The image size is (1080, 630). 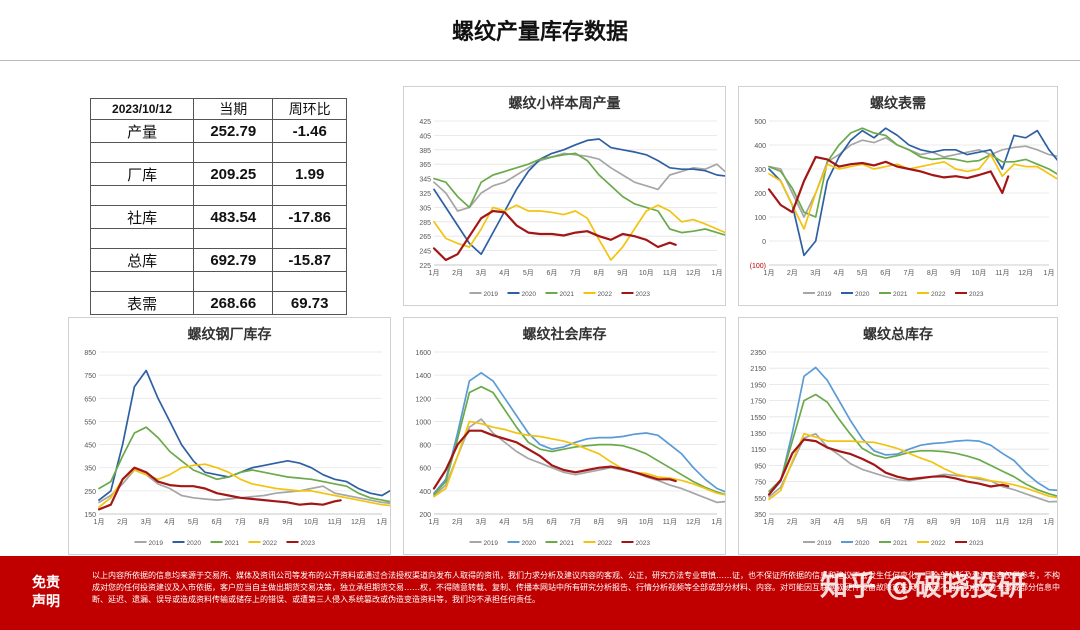 What do you see at coordinates (309, 303) in the screenshot?
I see `summary-row-change: 69.73` at bounding box center [309, 303].